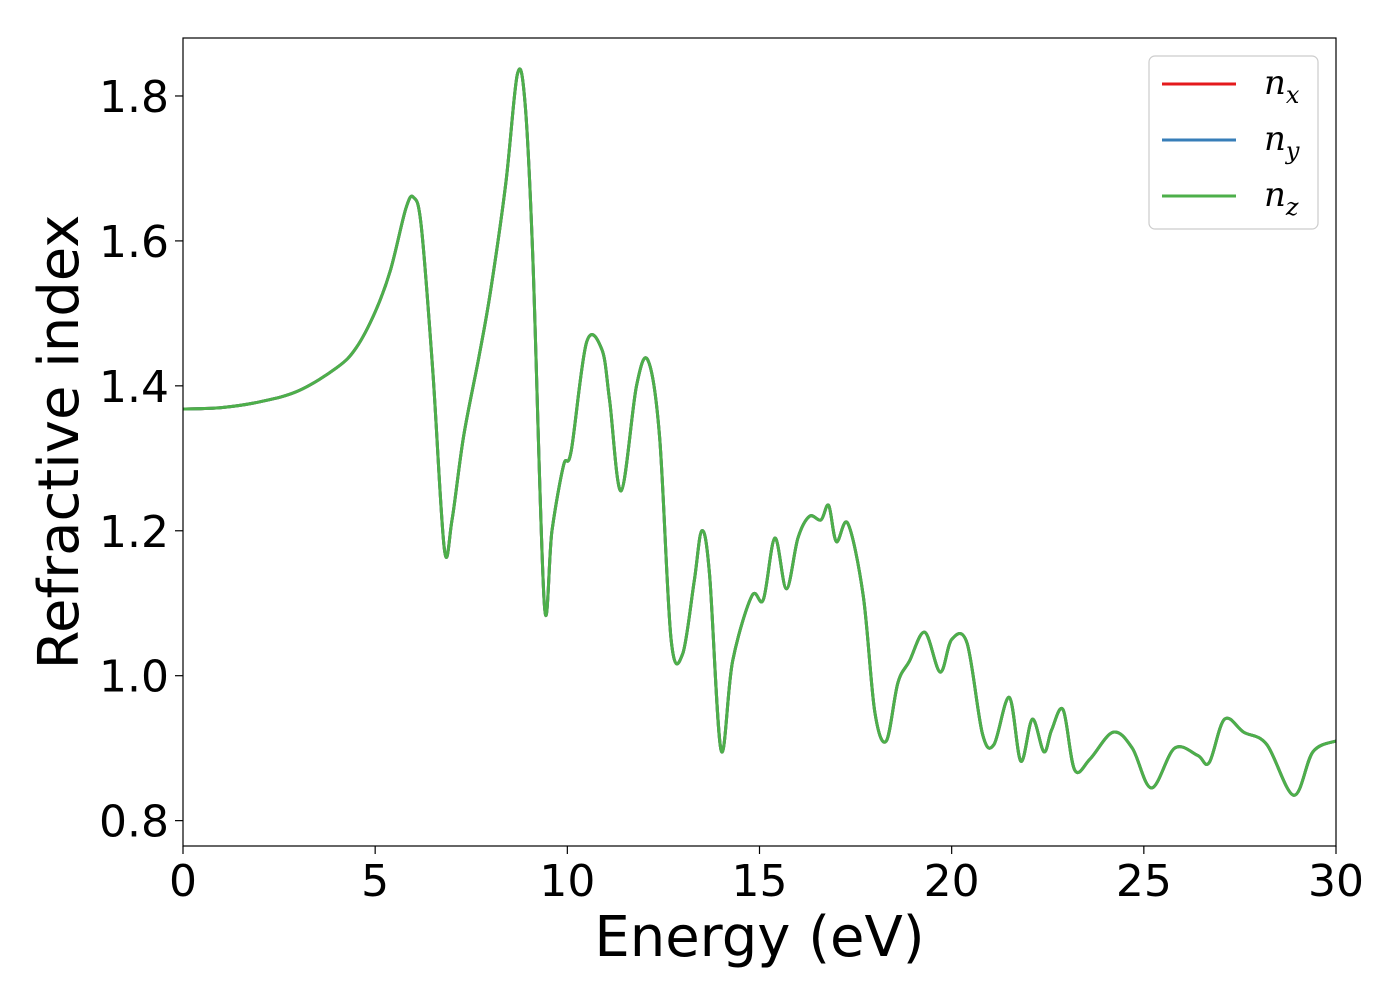 The image size is (1400, 1000). I want to click on x-axis-ticks: 0 5 10 15 20 25 30, so click(766, 876).